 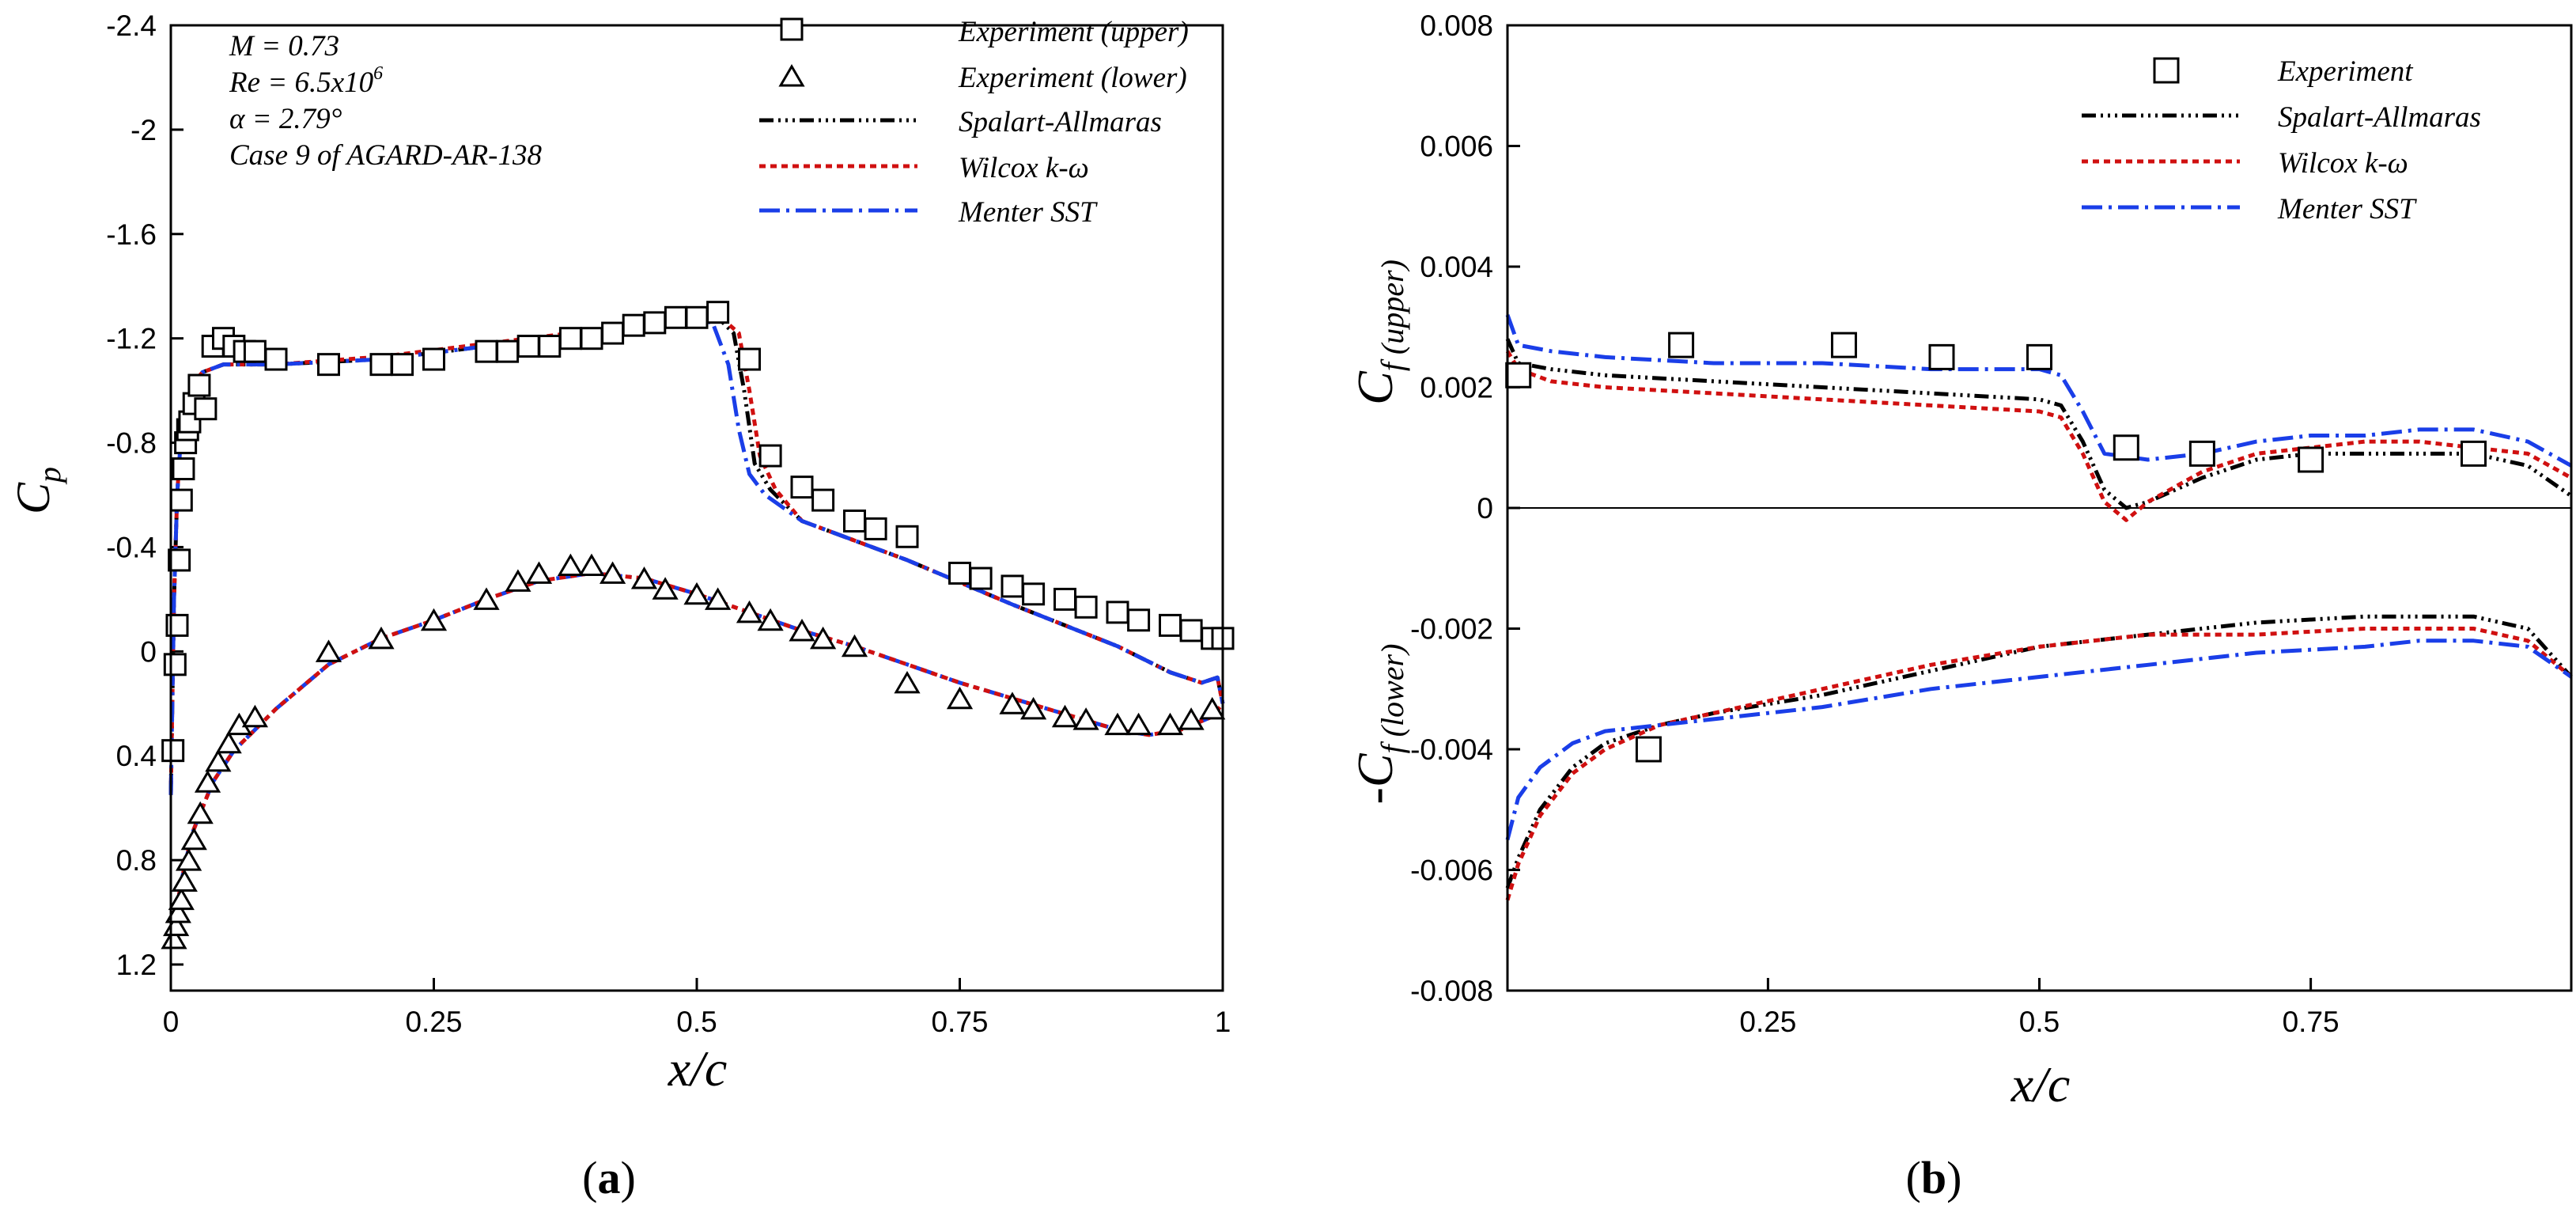 What do you see at coordinates (50, 476) in the screenshot?
I see `panel-a-ylabel-sub: p` at bounding box center [50, 476].